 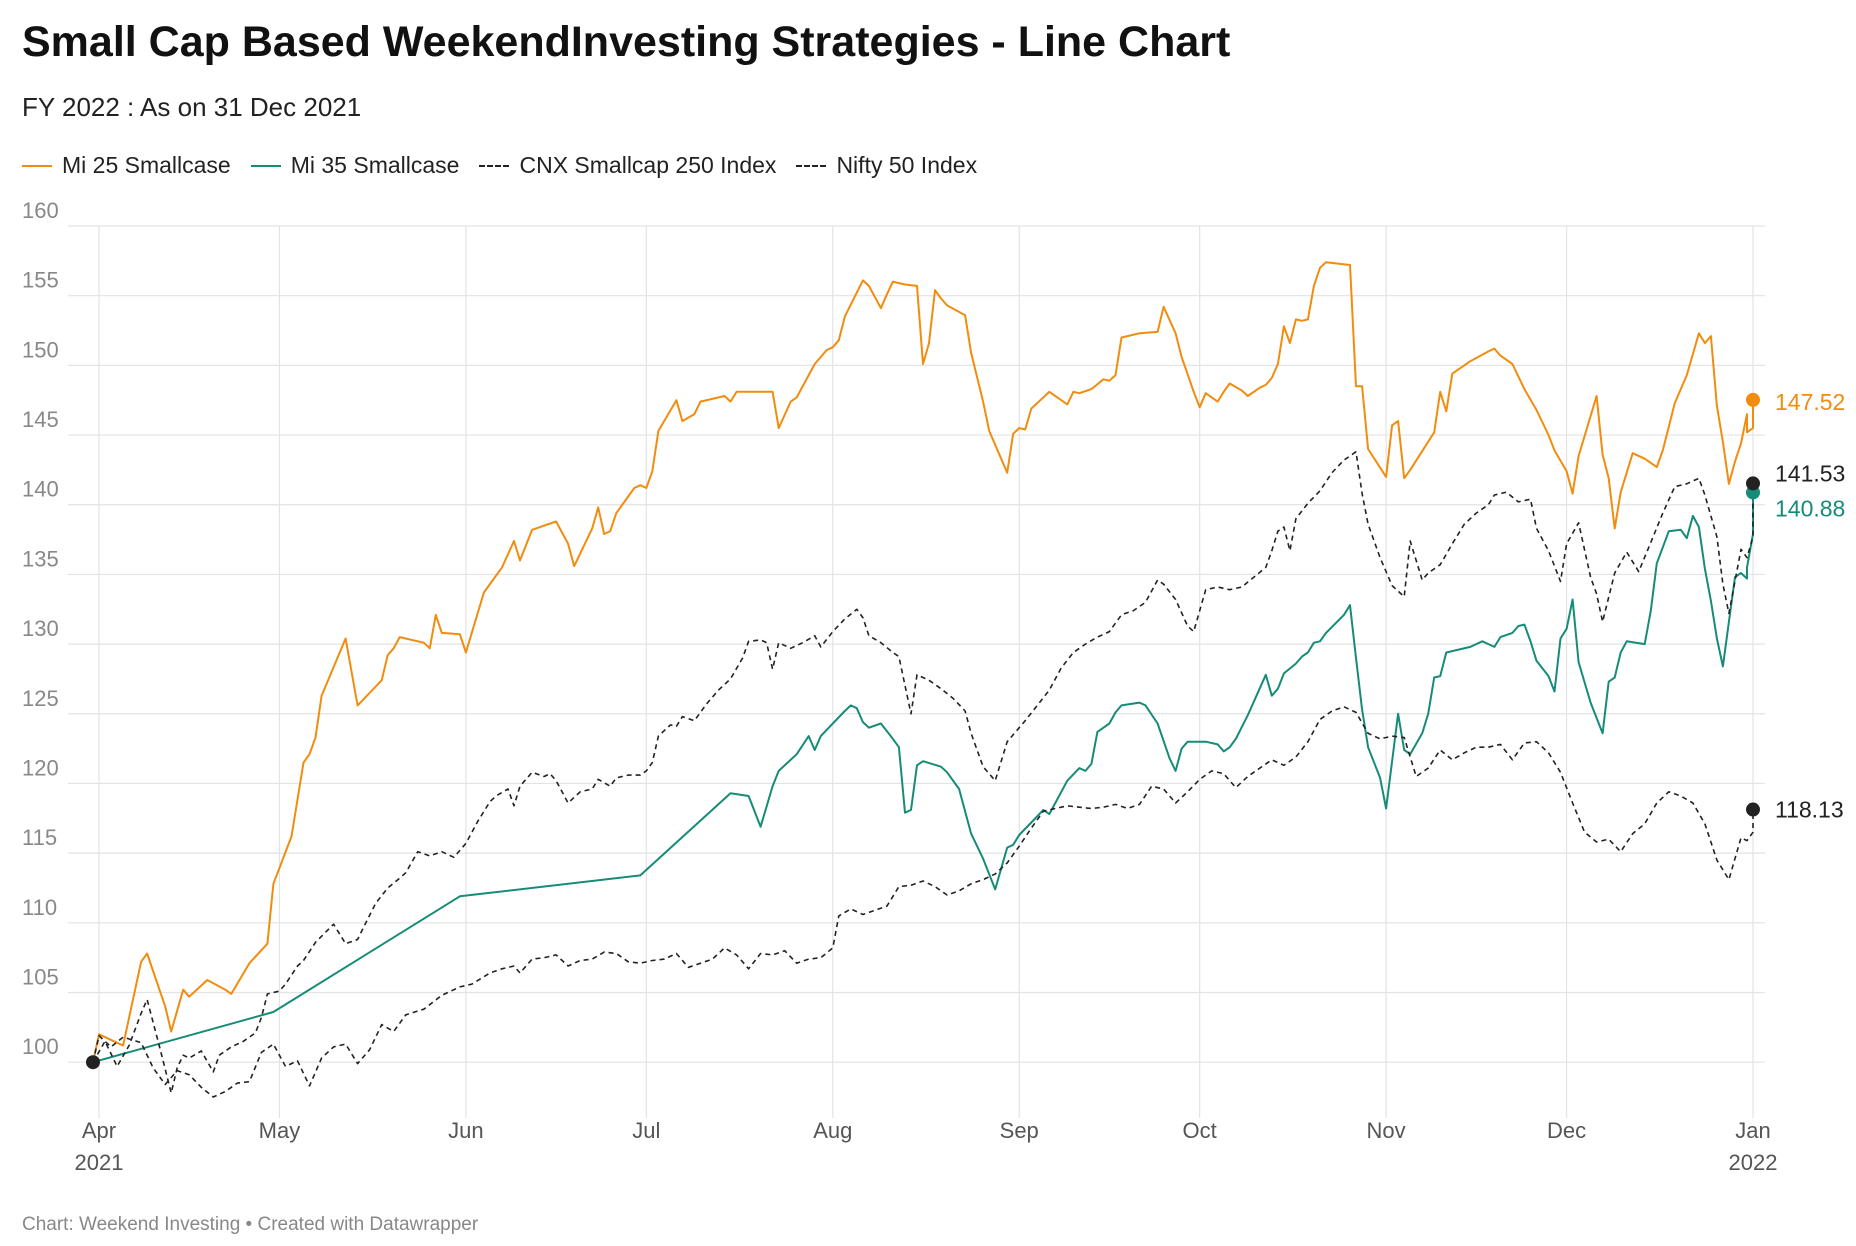 What do you see at coordinates (280, 1130) in the screenshot?
I see `x-tick-label: May` at bounding box center [280, 1130].